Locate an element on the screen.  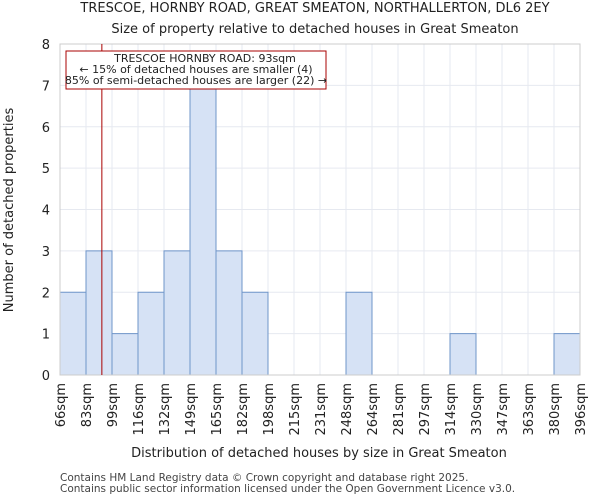
x-tick-281sqm: 281sqm is located at coordinates (399, 409).